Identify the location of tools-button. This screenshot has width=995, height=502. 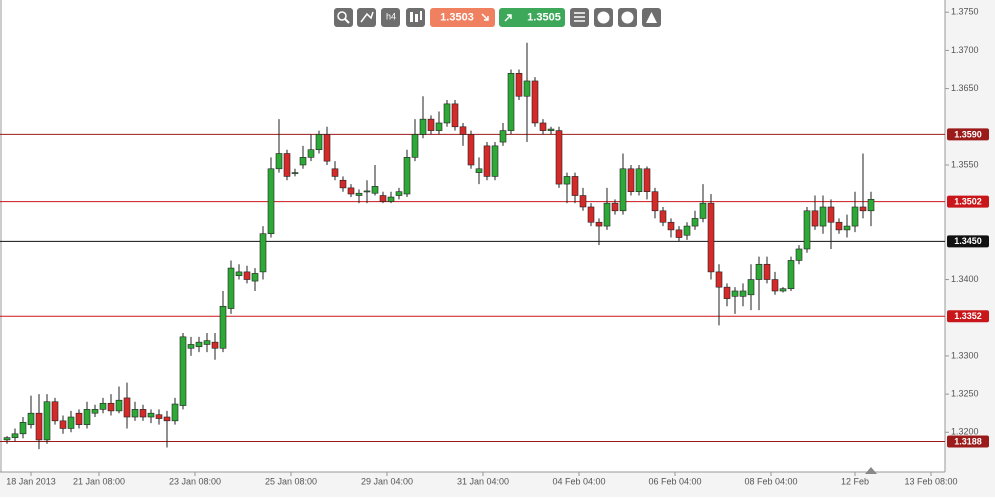
(366, 17).